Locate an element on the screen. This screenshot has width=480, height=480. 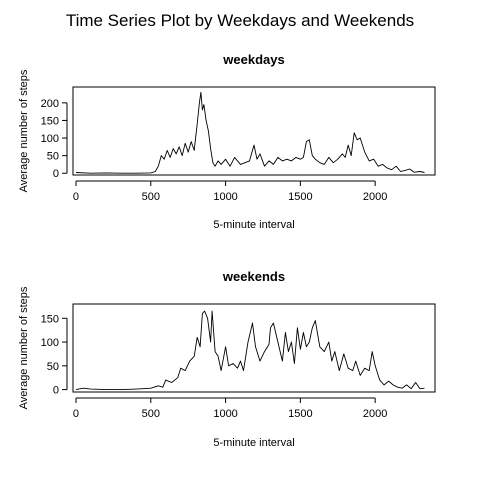
weekends-x-tick-label: 1500 is located at coordinates (300, 414).